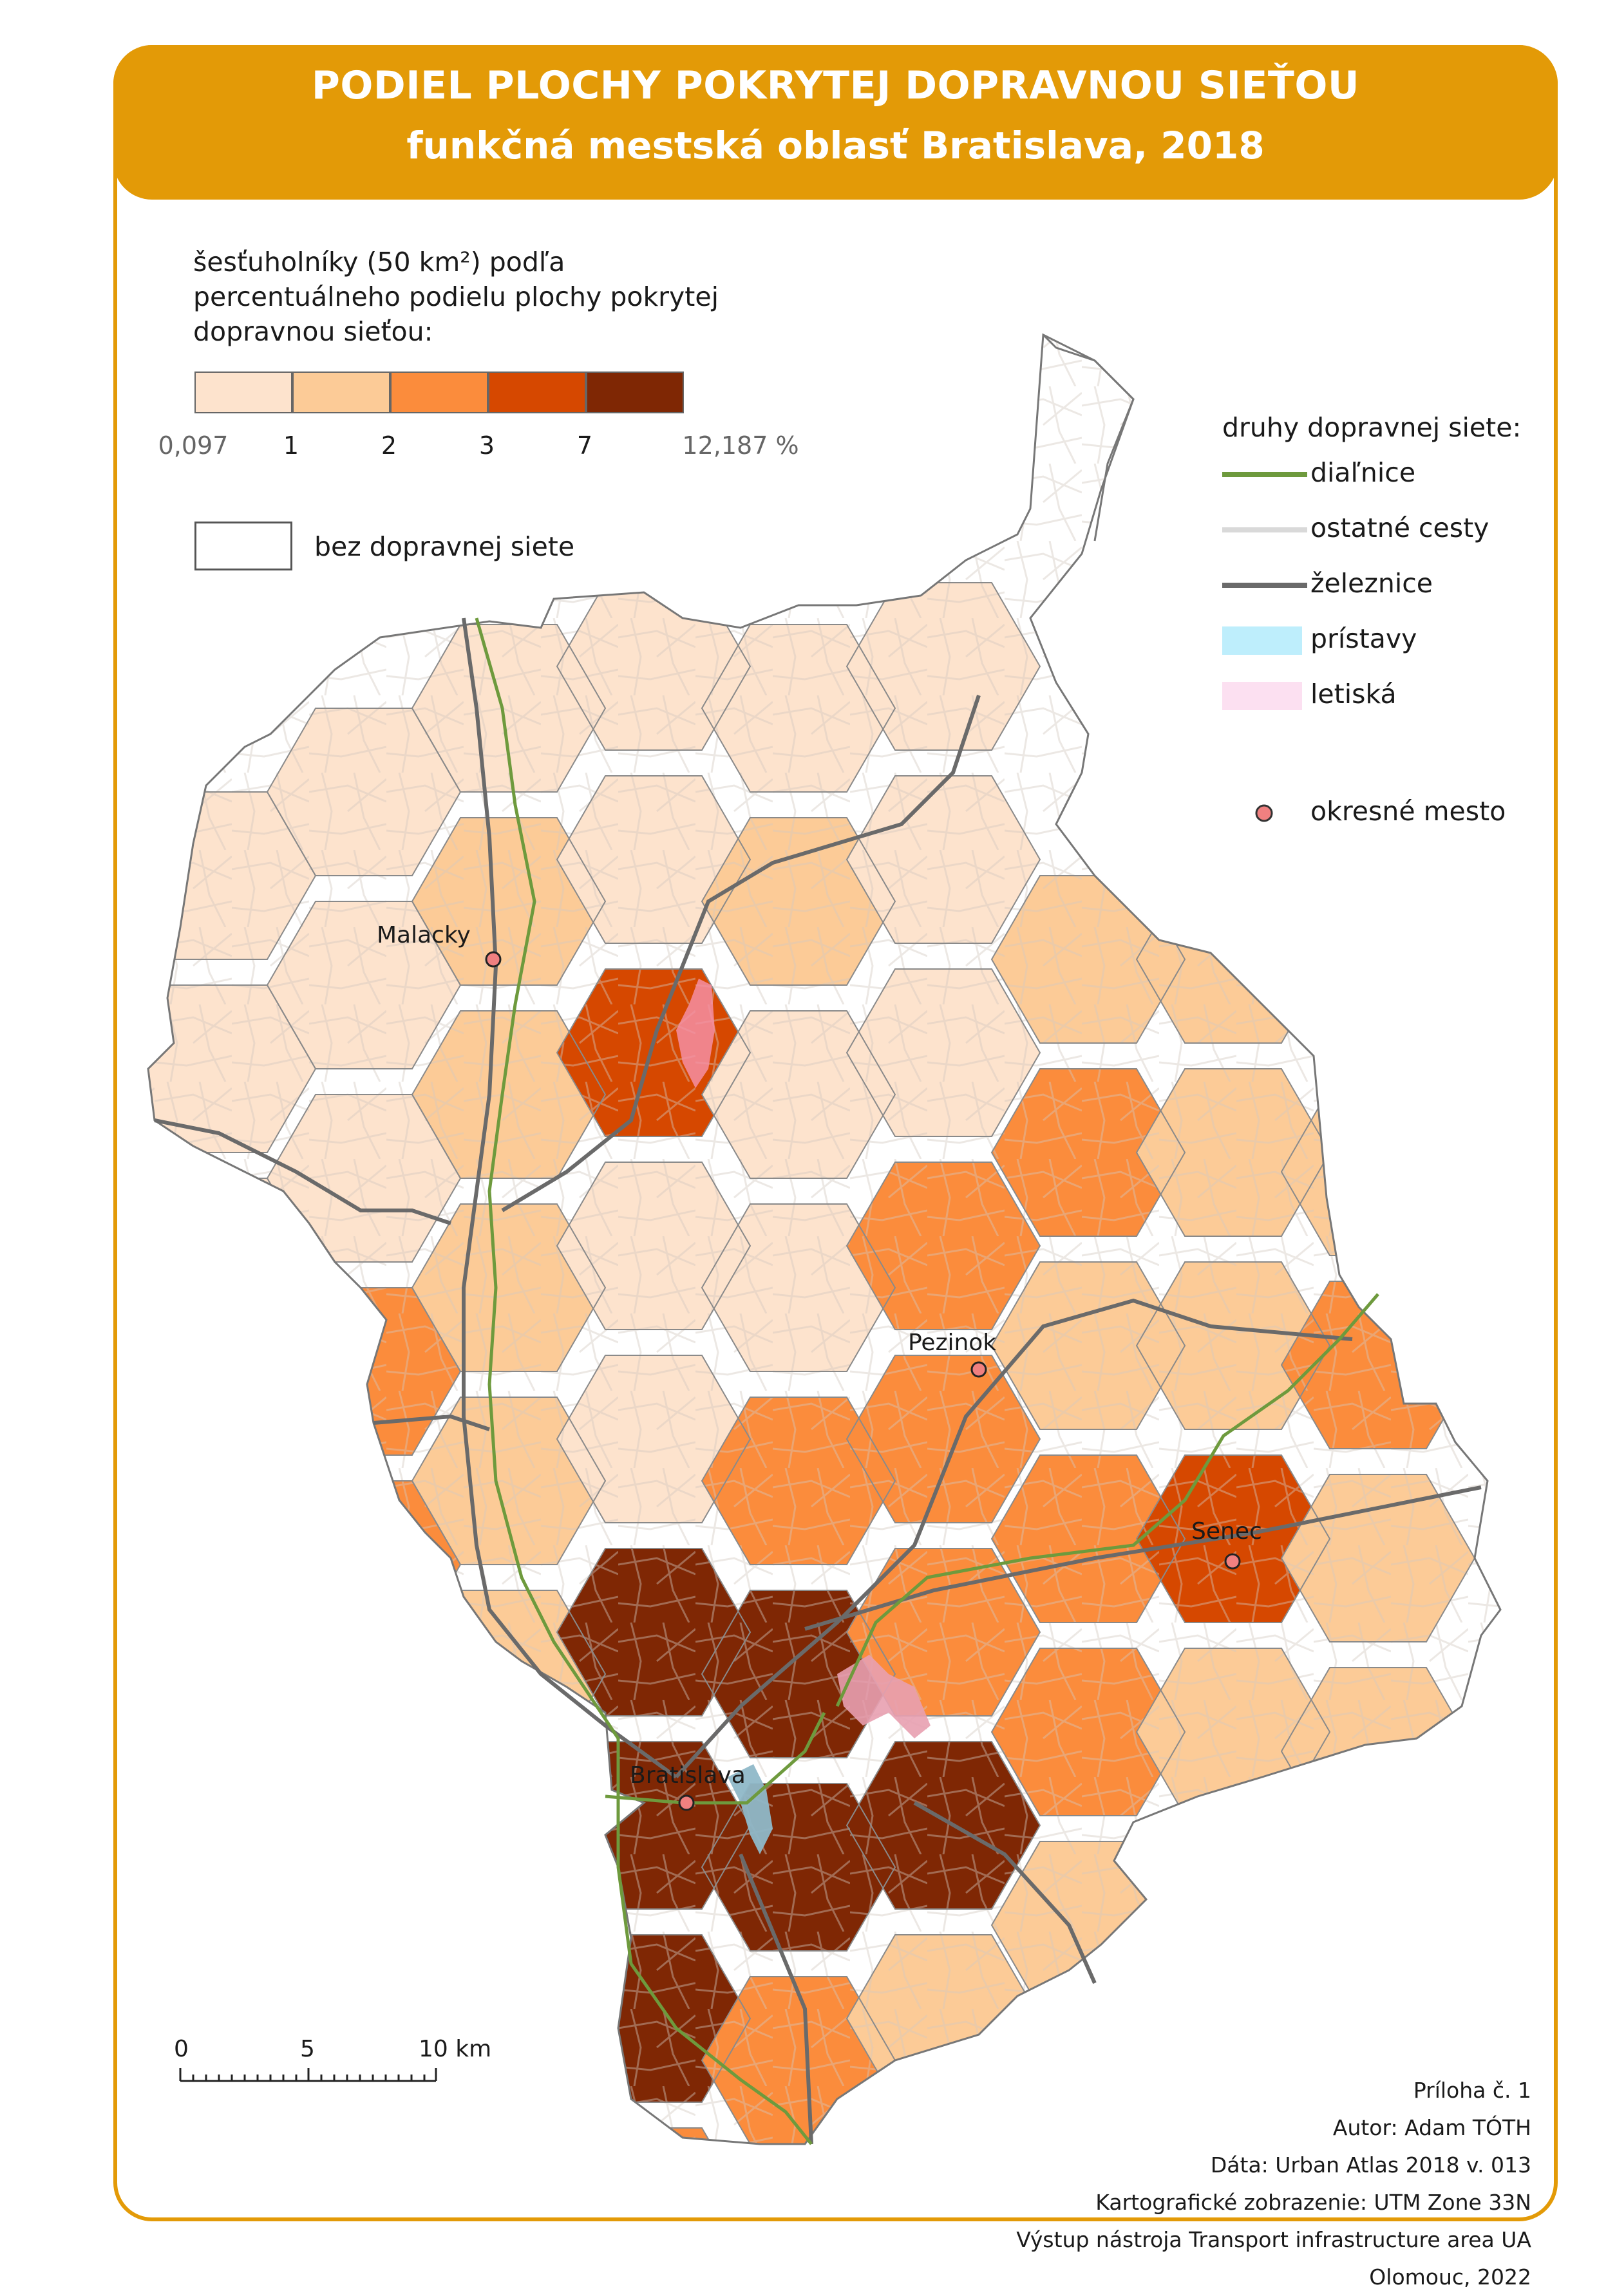 The width and height of the screenshot is (1597, 2296). Describe the element at coordinates (1399, 528) in the screenshot. I see `network-legend-label: ostatné cesty` at that location.